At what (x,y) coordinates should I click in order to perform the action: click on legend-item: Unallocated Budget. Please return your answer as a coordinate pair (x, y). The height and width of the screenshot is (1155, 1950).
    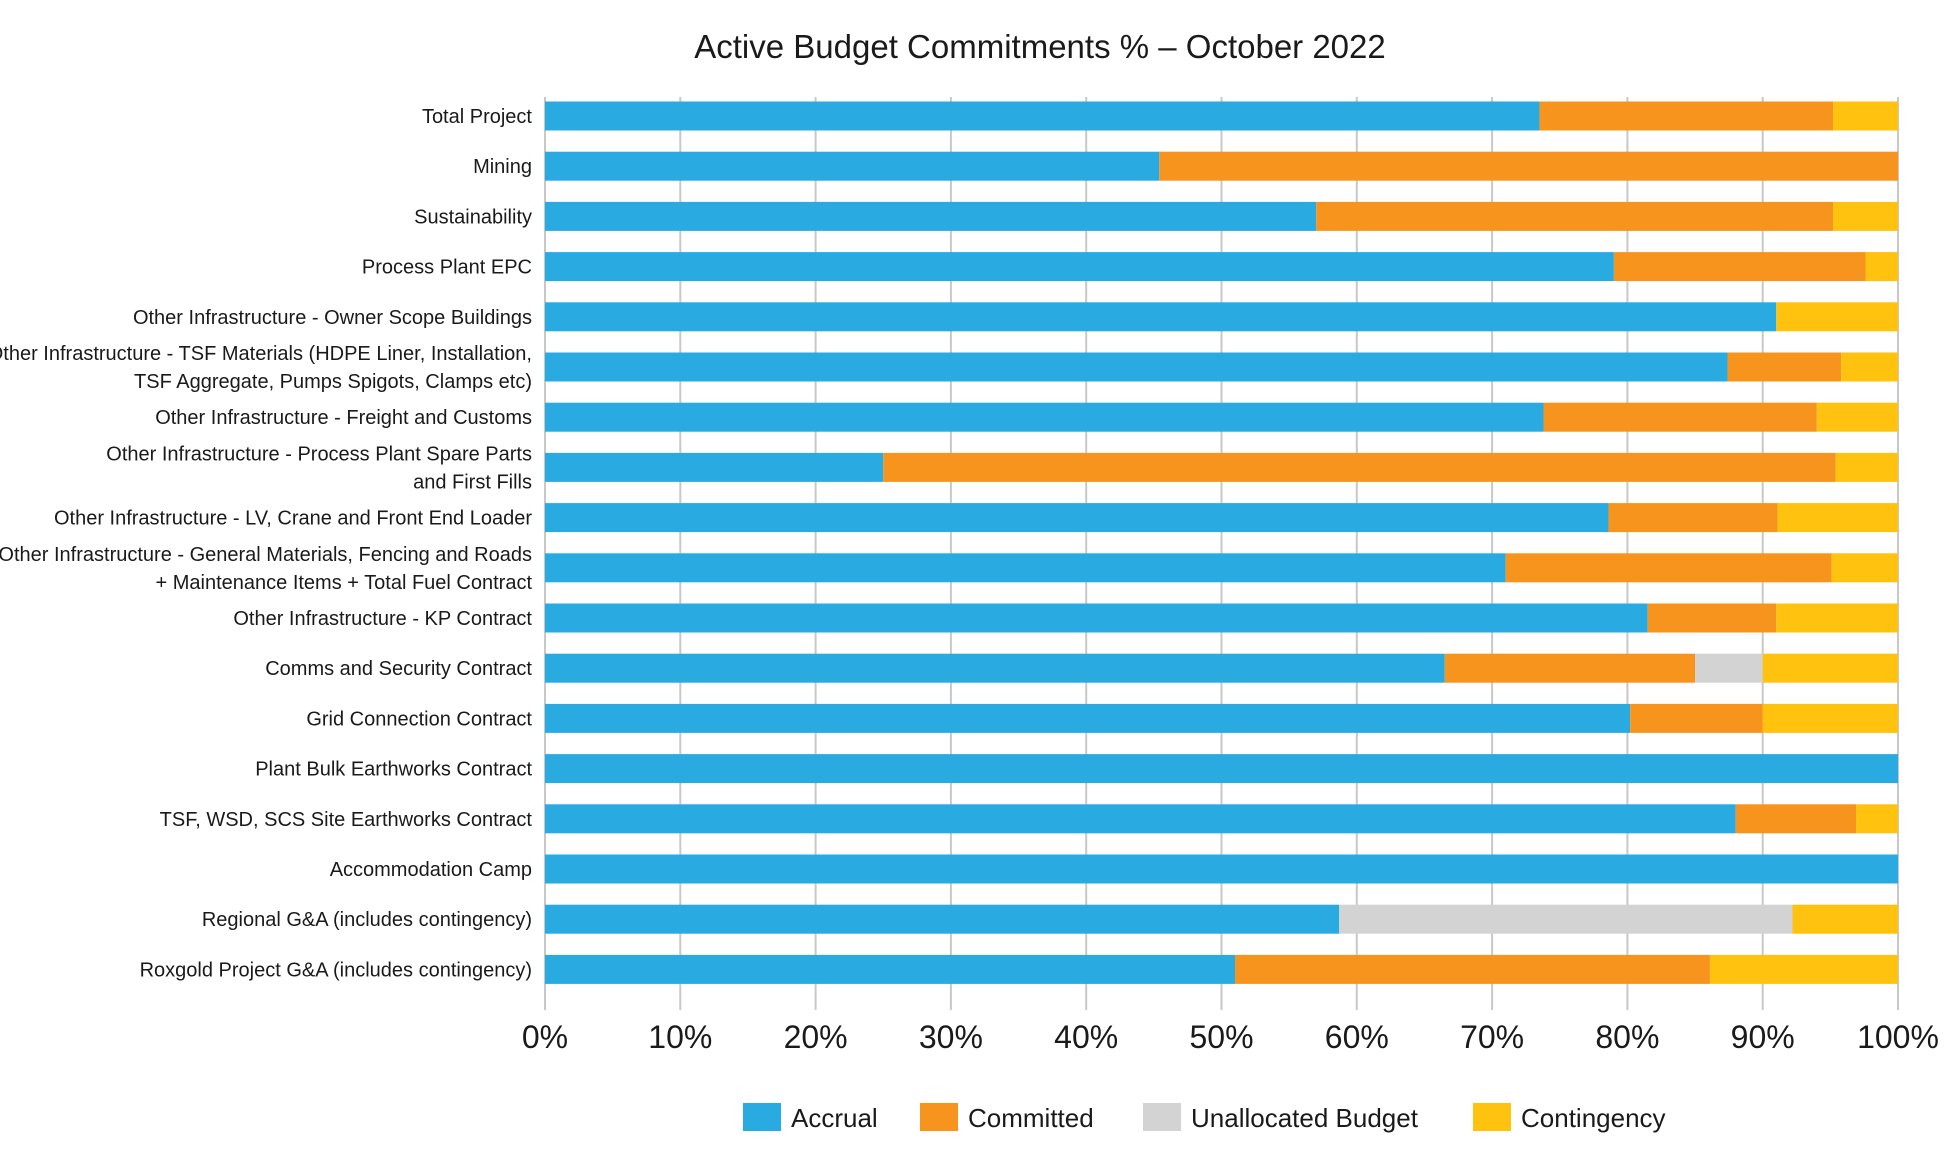
    Looking at the image, I should click on (1281, 1118).